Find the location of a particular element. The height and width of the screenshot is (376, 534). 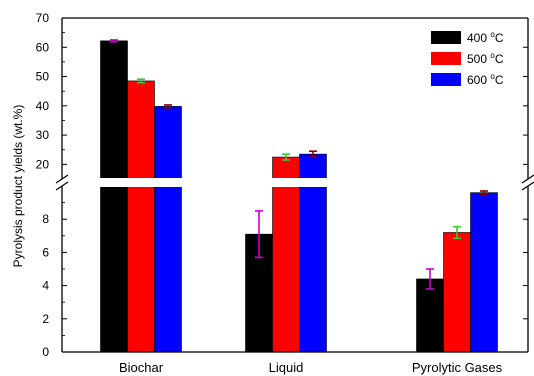

x-category-labels: Biochar Liquid Pyrolytic Gases is located at coordinates (311, 367).